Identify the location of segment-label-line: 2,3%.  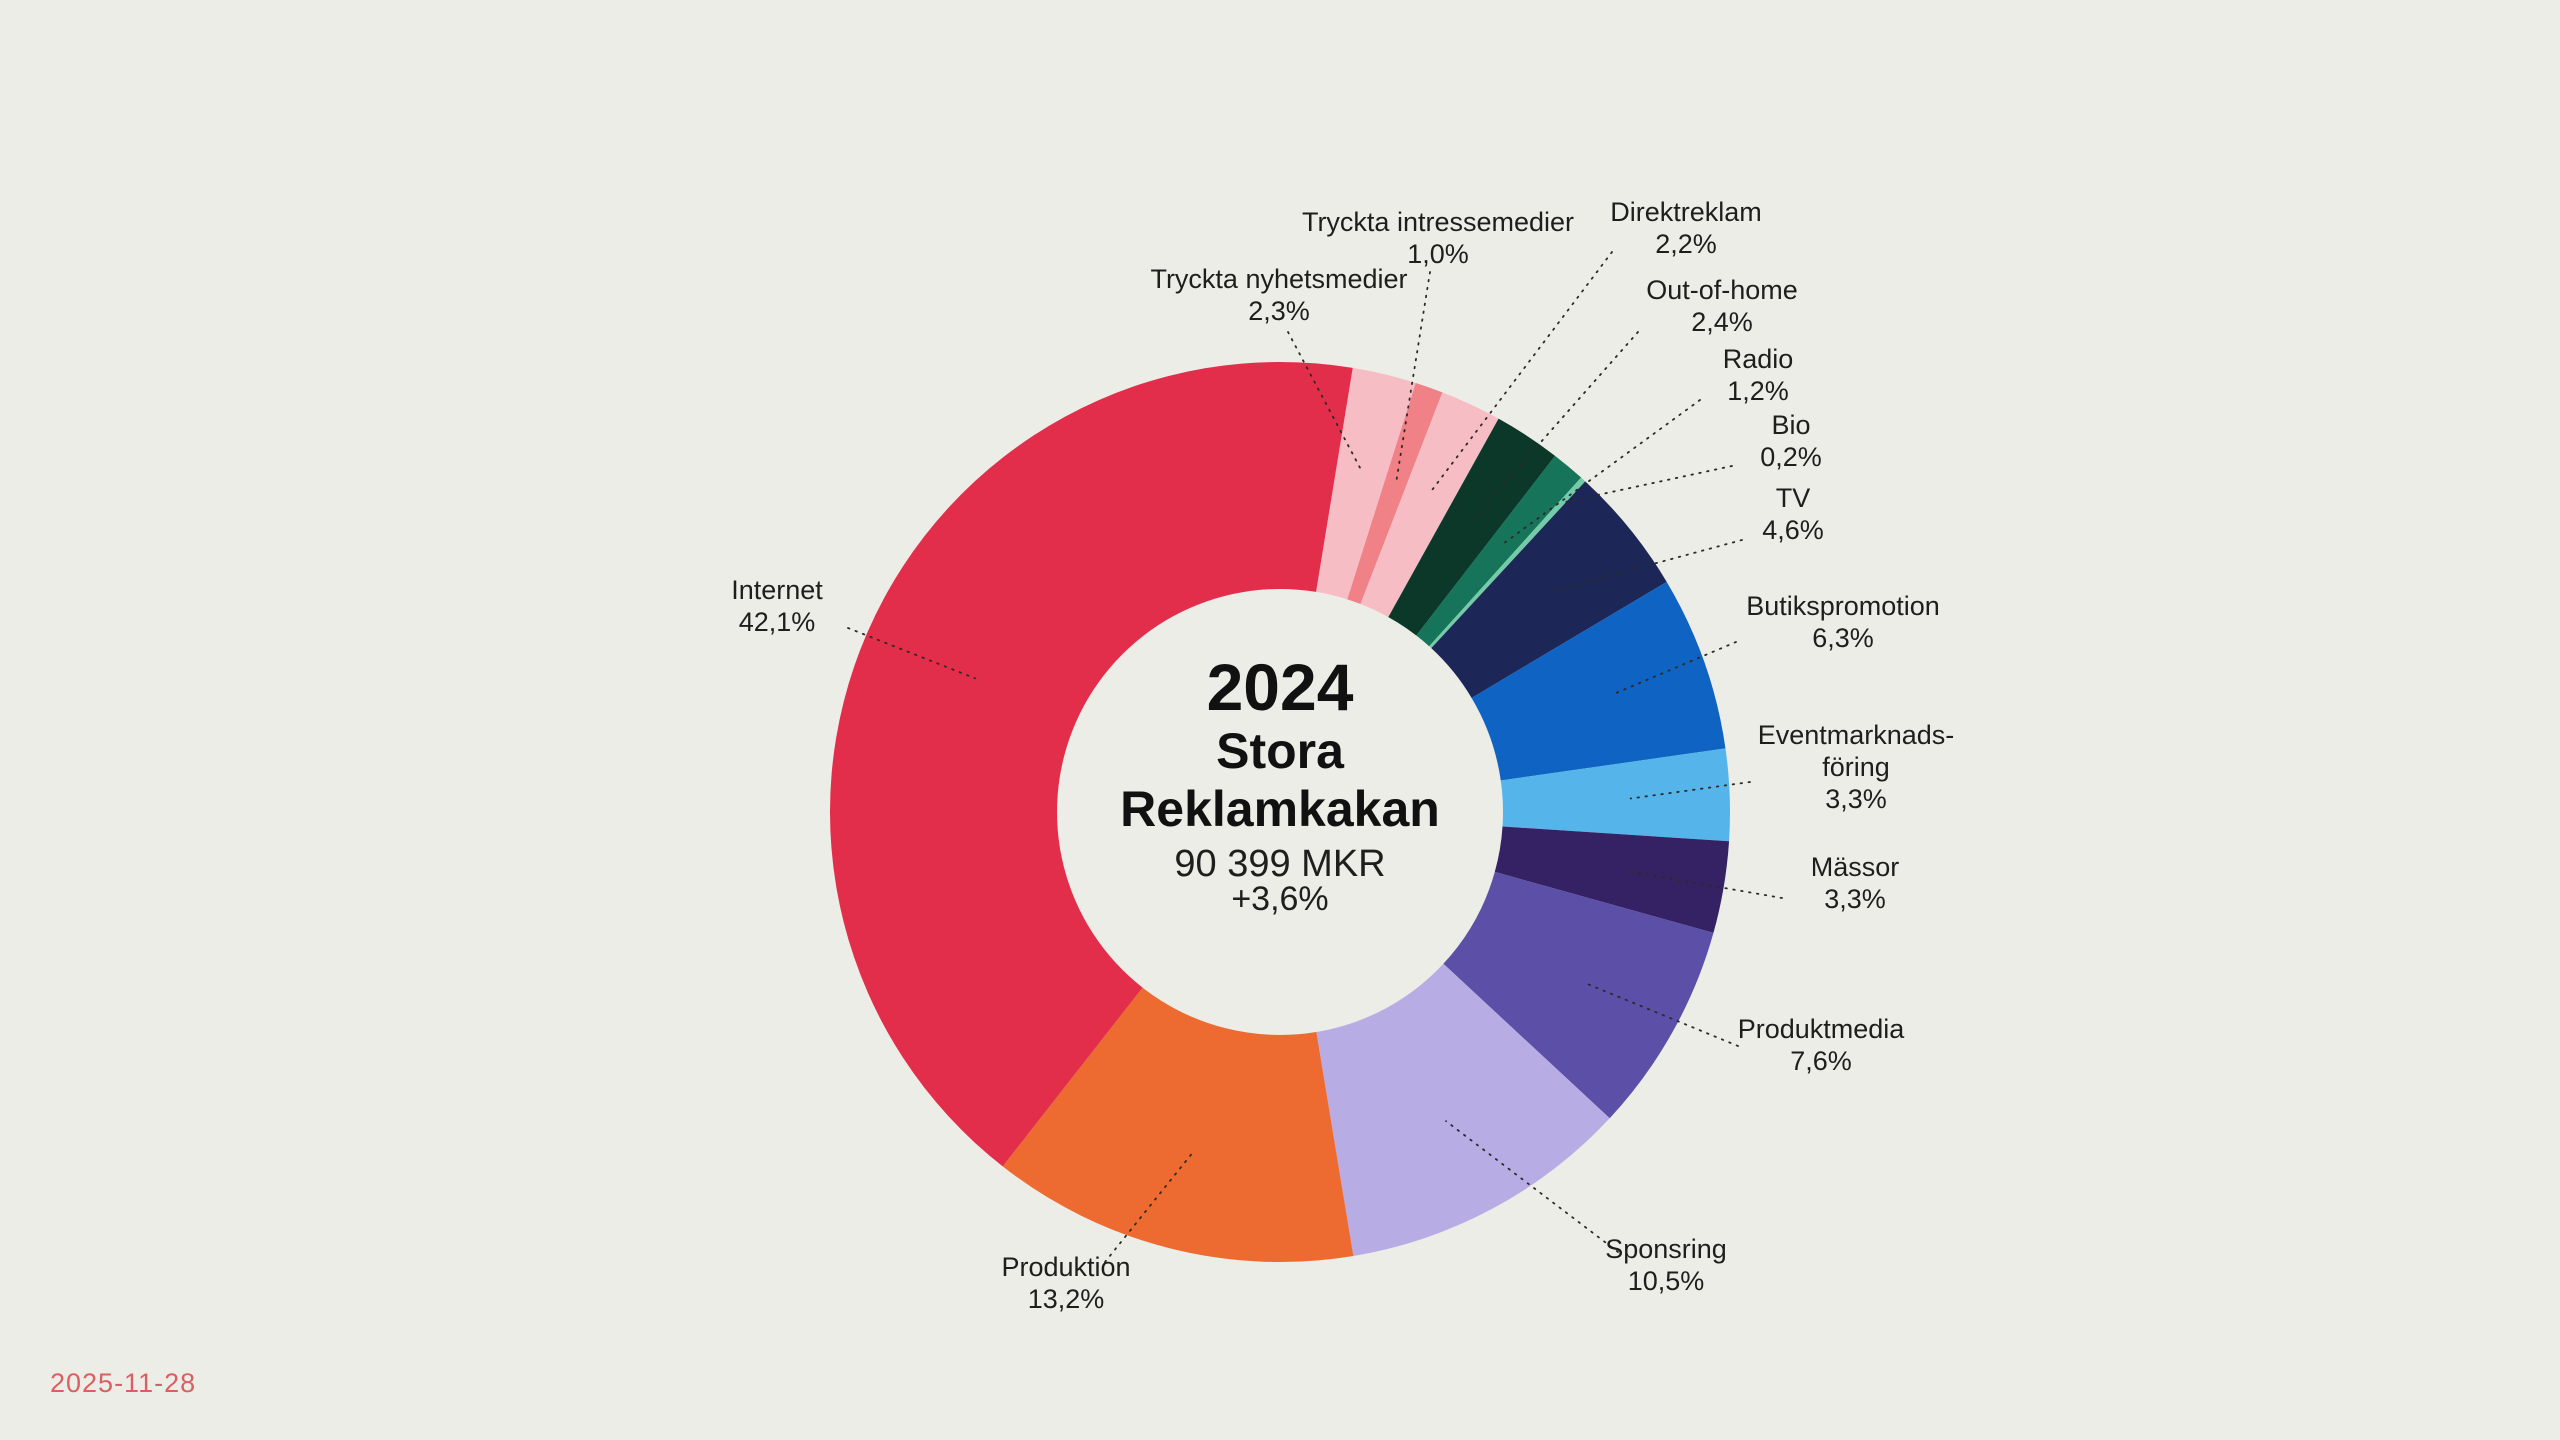
(1279, 311).